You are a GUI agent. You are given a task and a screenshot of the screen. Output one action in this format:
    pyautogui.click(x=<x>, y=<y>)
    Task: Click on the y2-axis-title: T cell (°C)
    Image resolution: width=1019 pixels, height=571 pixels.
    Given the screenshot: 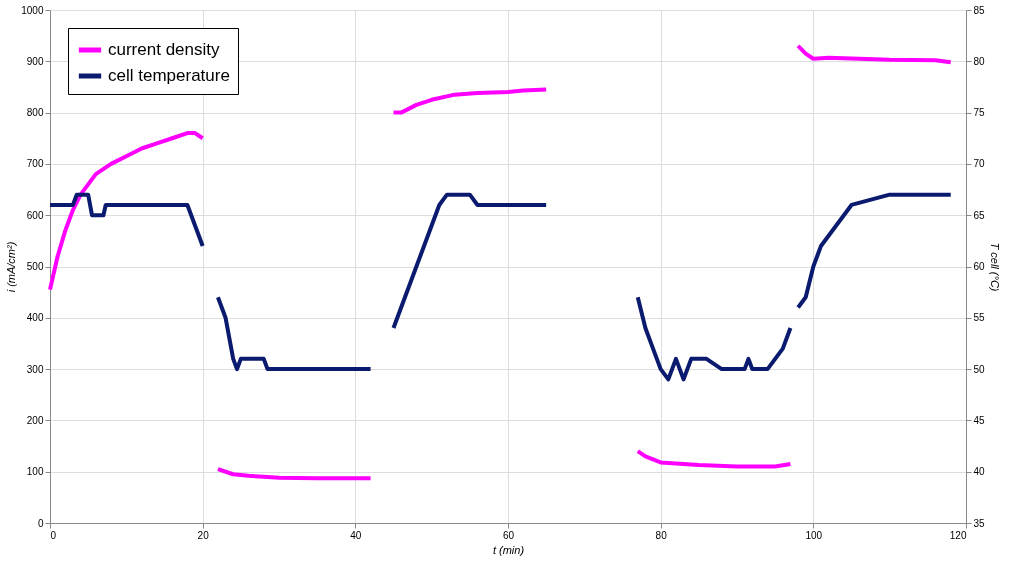 What is the action you would take?
    pyautogui.click(x=994, y=267)
    